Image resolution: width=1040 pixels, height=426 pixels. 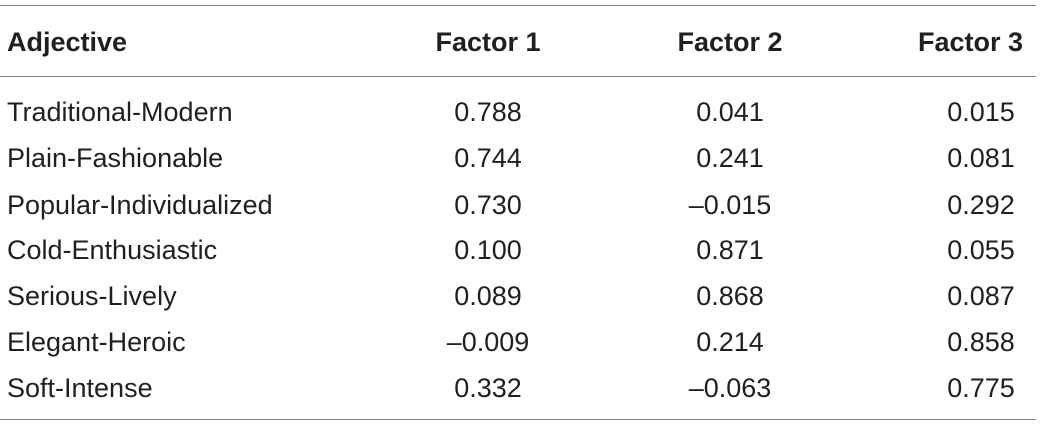 I want to click on cell-factor-3: 0.081, so click(x=981, y=158).